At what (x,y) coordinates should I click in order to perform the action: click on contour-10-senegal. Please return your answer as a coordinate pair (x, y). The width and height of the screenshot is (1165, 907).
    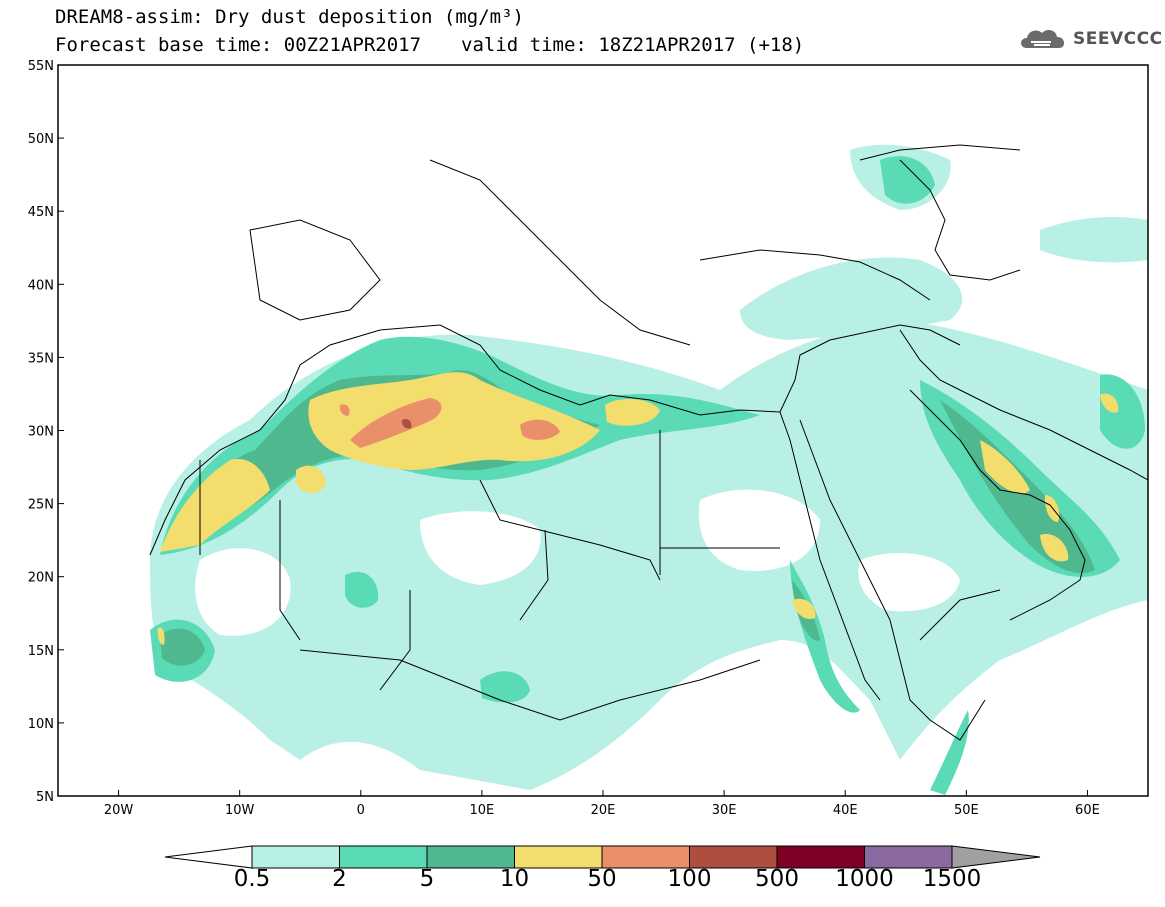
    Looking at the image, I should click on (161, 636).